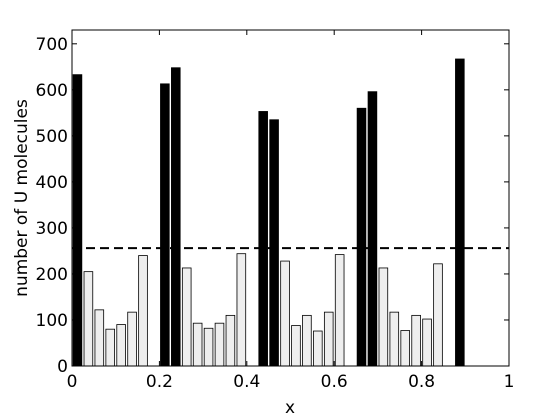  I want to click on x-tick-label: 0, so click(72, 382).